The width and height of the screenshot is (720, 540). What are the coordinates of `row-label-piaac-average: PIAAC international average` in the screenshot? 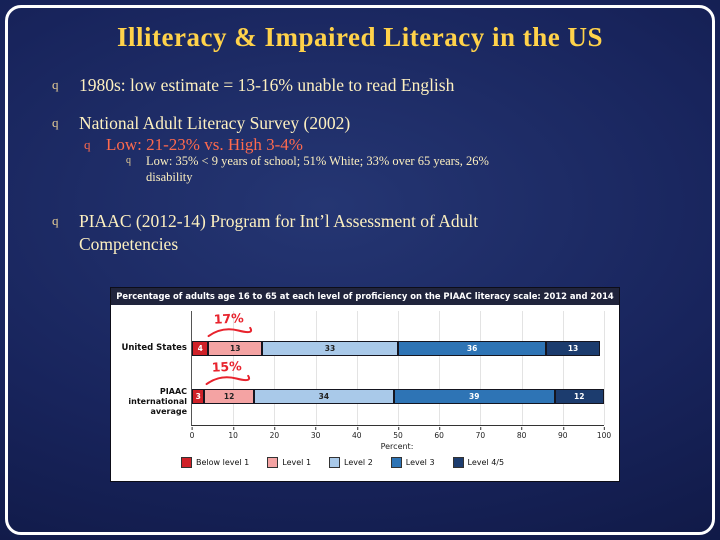 It's located at (150, 402).